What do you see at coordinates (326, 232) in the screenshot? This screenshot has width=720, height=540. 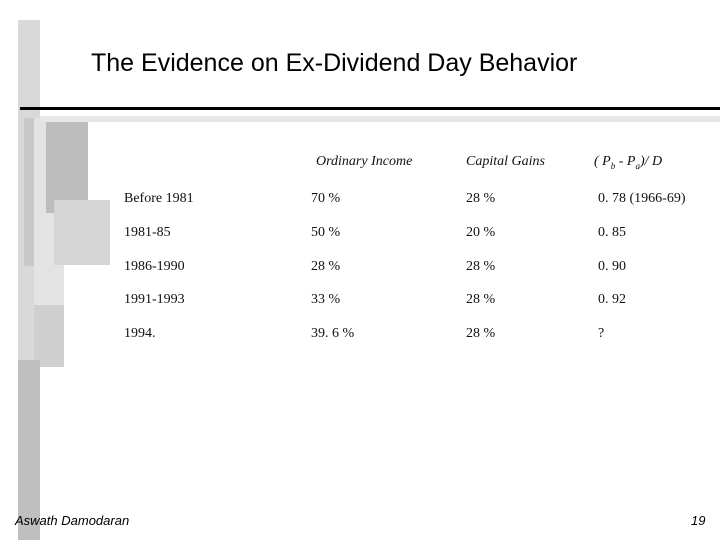 I see `row-2-ordinary: 50 %` at bounding box center [326, 232].